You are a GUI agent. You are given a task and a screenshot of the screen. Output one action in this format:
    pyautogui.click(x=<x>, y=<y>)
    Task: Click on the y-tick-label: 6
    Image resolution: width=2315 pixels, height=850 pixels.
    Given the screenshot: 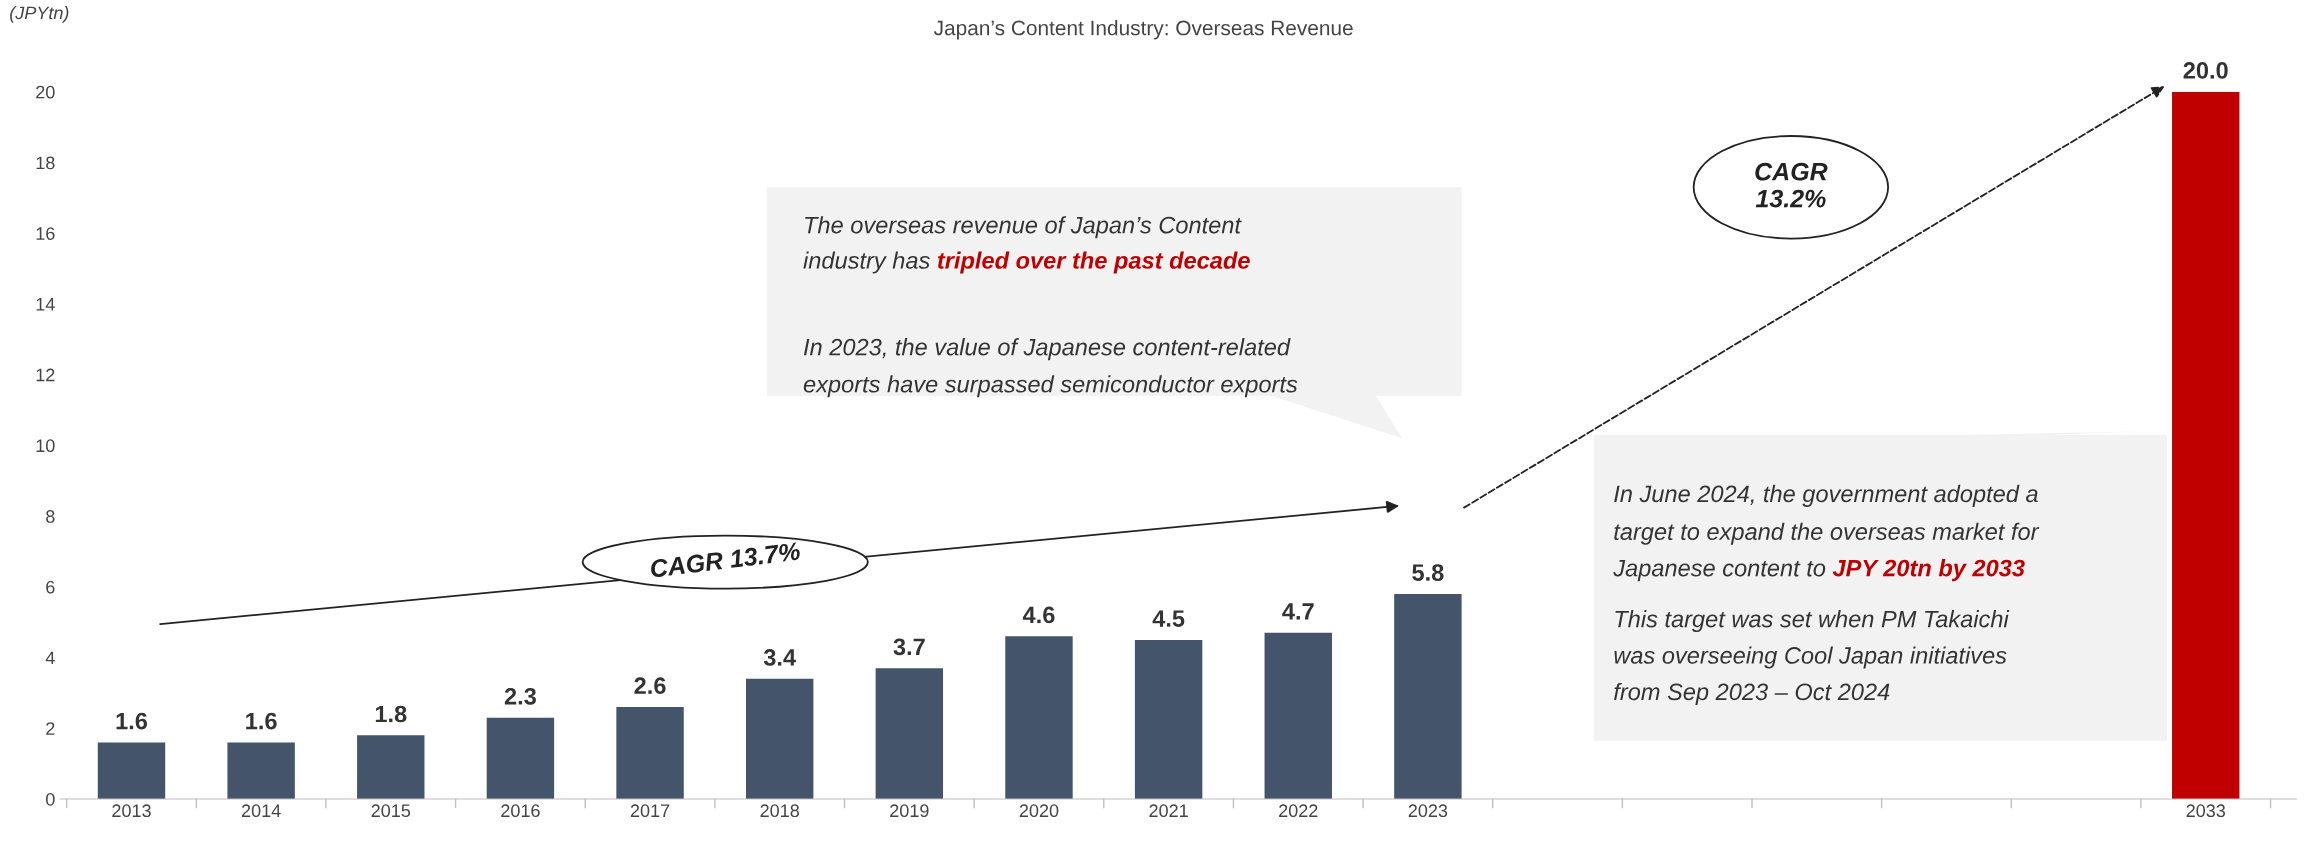 What is the action you would take?
    pyautogui.click(x=50, y=587)
    